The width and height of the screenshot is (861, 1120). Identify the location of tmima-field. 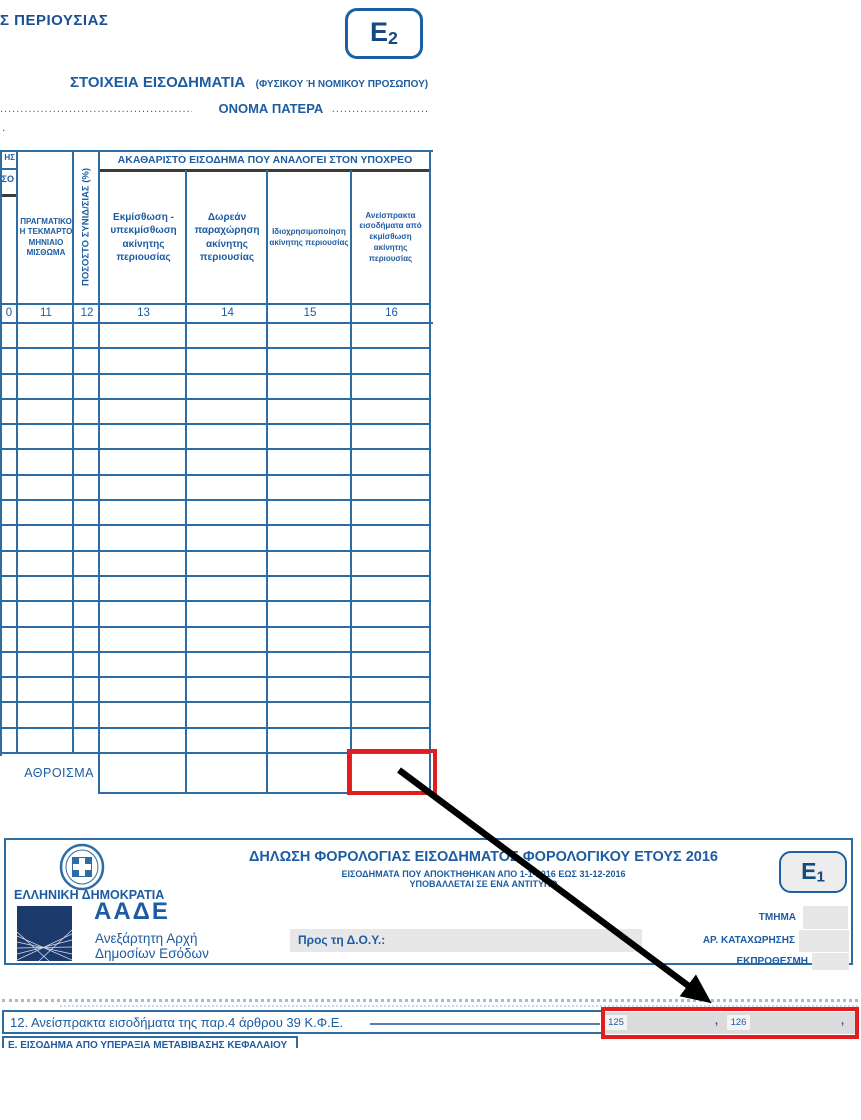
(825, 917).